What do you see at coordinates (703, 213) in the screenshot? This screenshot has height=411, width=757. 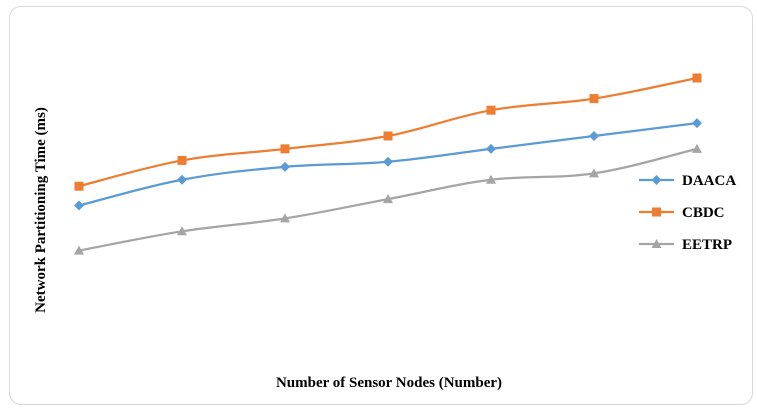 I see `legend-label-cbdc: CBDC` at bounding box center [703, 213].